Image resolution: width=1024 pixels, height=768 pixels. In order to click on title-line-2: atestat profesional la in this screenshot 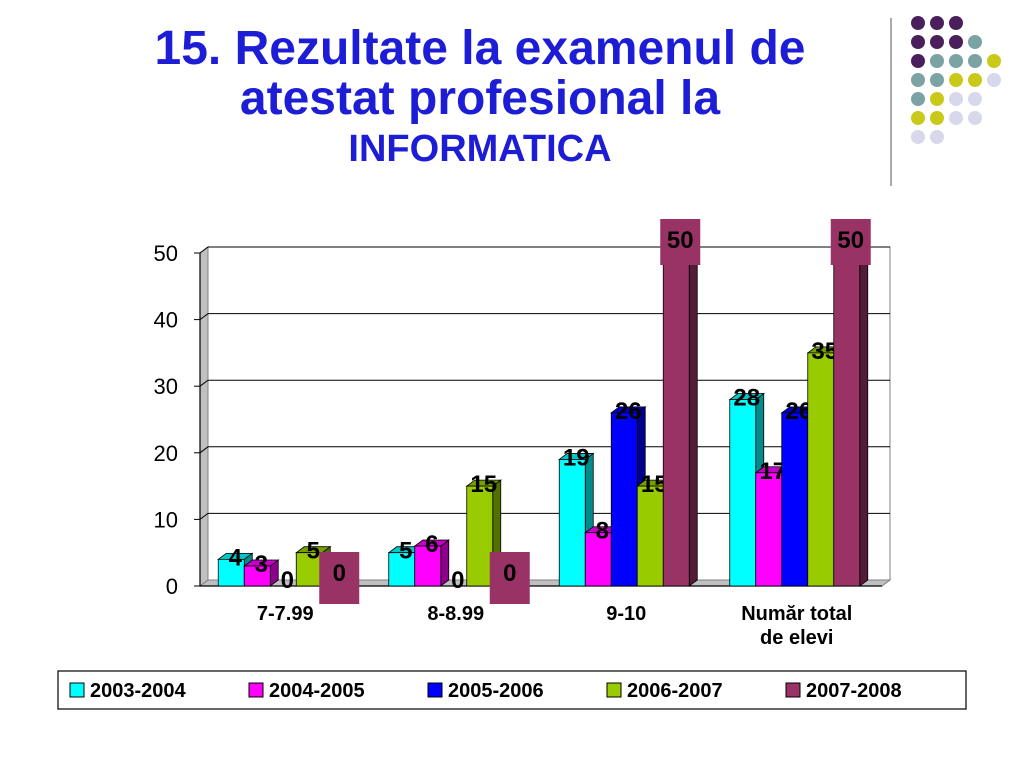, I will do `click(480, 98)`.